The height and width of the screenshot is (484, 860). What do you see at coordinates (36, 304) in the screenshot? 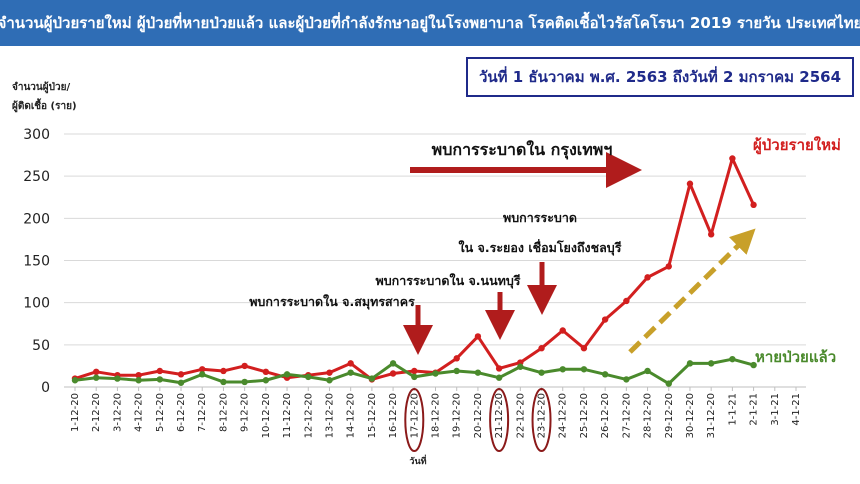
I see `y-tick-label: 100` at bounding box center [36, 304].